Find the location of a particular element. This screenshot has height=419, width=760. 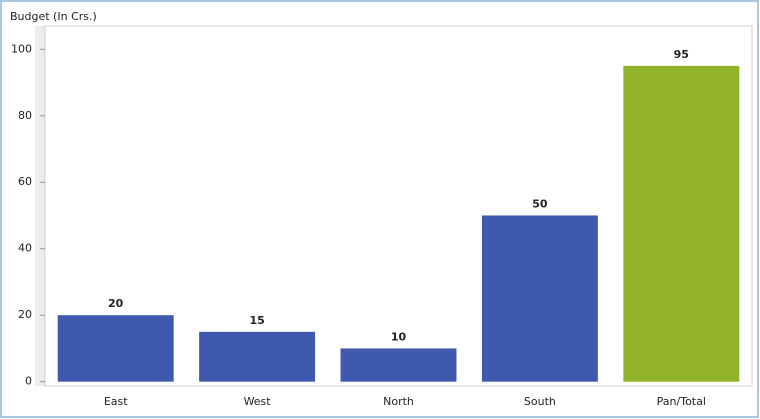

x-tick-label: North is located at coordinates (398, 401).